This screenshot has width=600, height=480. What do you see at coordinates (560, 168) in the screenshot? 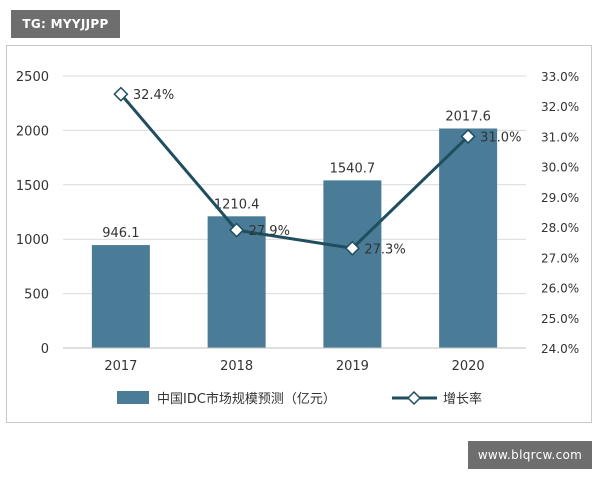
I see `y-right-tick-label: 30.0%` at bounding box center [560, 168].